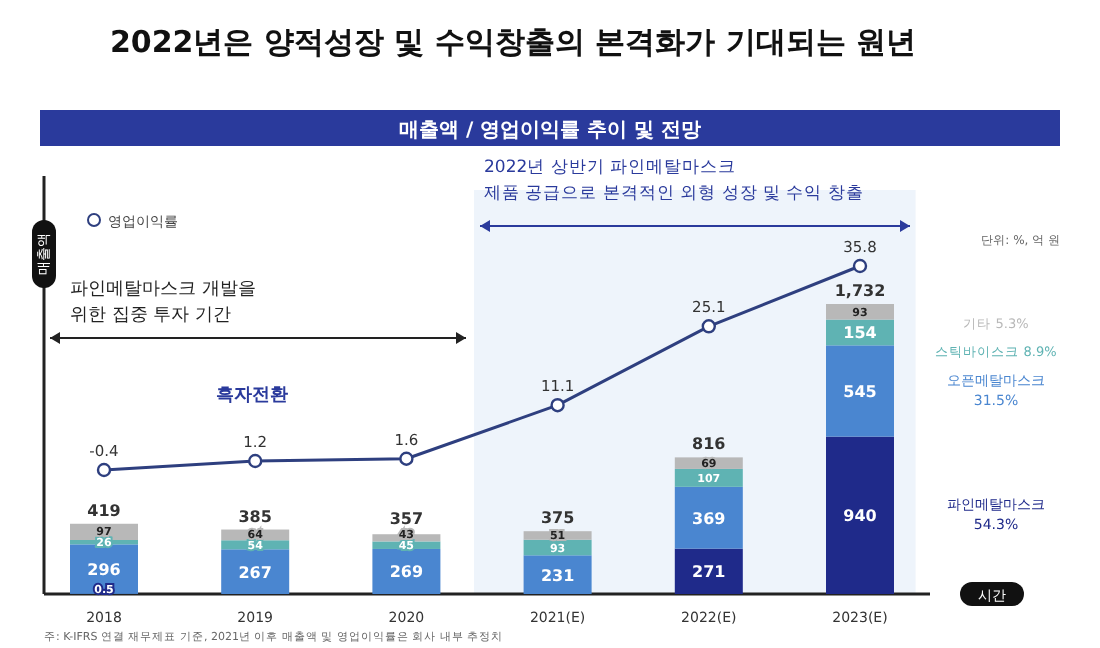 This screenshot has width=1100, height=648. What do you see at coordinates (860, 516) in the screenshot?
I see `data-label: 940` at bounding box center [860, 516].